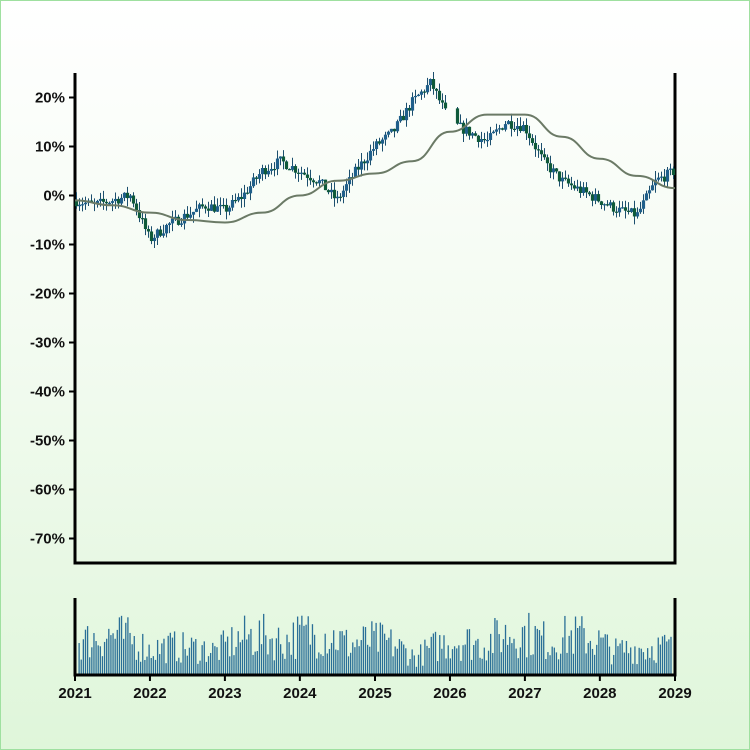 Image resolution: width=750 pixels, height=750 pixels. I want to click on x-tick-label: 2029, so click(674, 693).